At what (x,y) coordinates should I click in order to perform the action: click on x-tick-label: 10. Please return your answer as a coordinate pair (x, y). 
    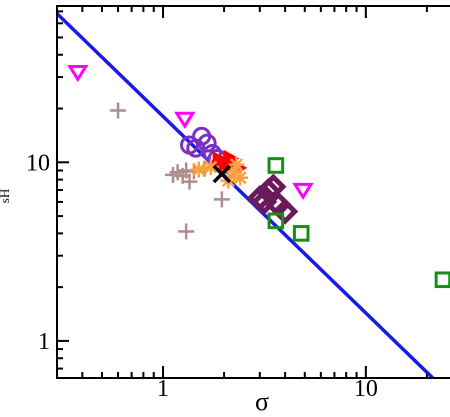
    Looking at the image, I should click on (366, 389).